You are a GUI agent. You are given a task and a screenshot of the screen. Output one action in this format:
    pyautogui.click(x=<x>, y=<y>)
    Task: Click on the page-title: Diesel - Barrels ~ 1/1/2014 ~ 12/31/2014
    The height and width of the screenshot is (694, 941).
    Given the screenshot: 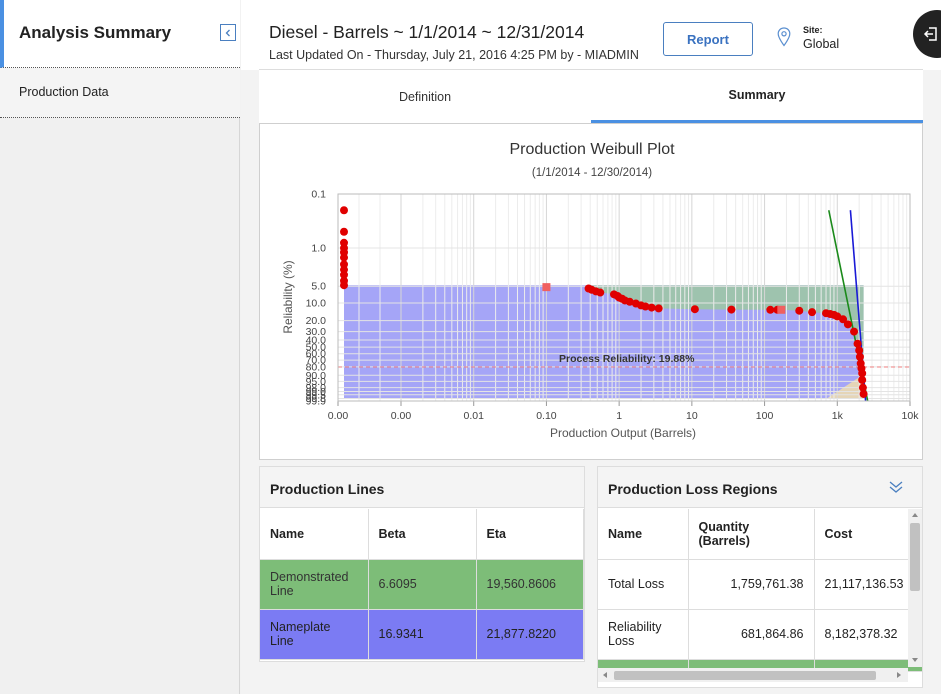 What is the action you would take?
    pyautogui.click(x=427, y=32)
    